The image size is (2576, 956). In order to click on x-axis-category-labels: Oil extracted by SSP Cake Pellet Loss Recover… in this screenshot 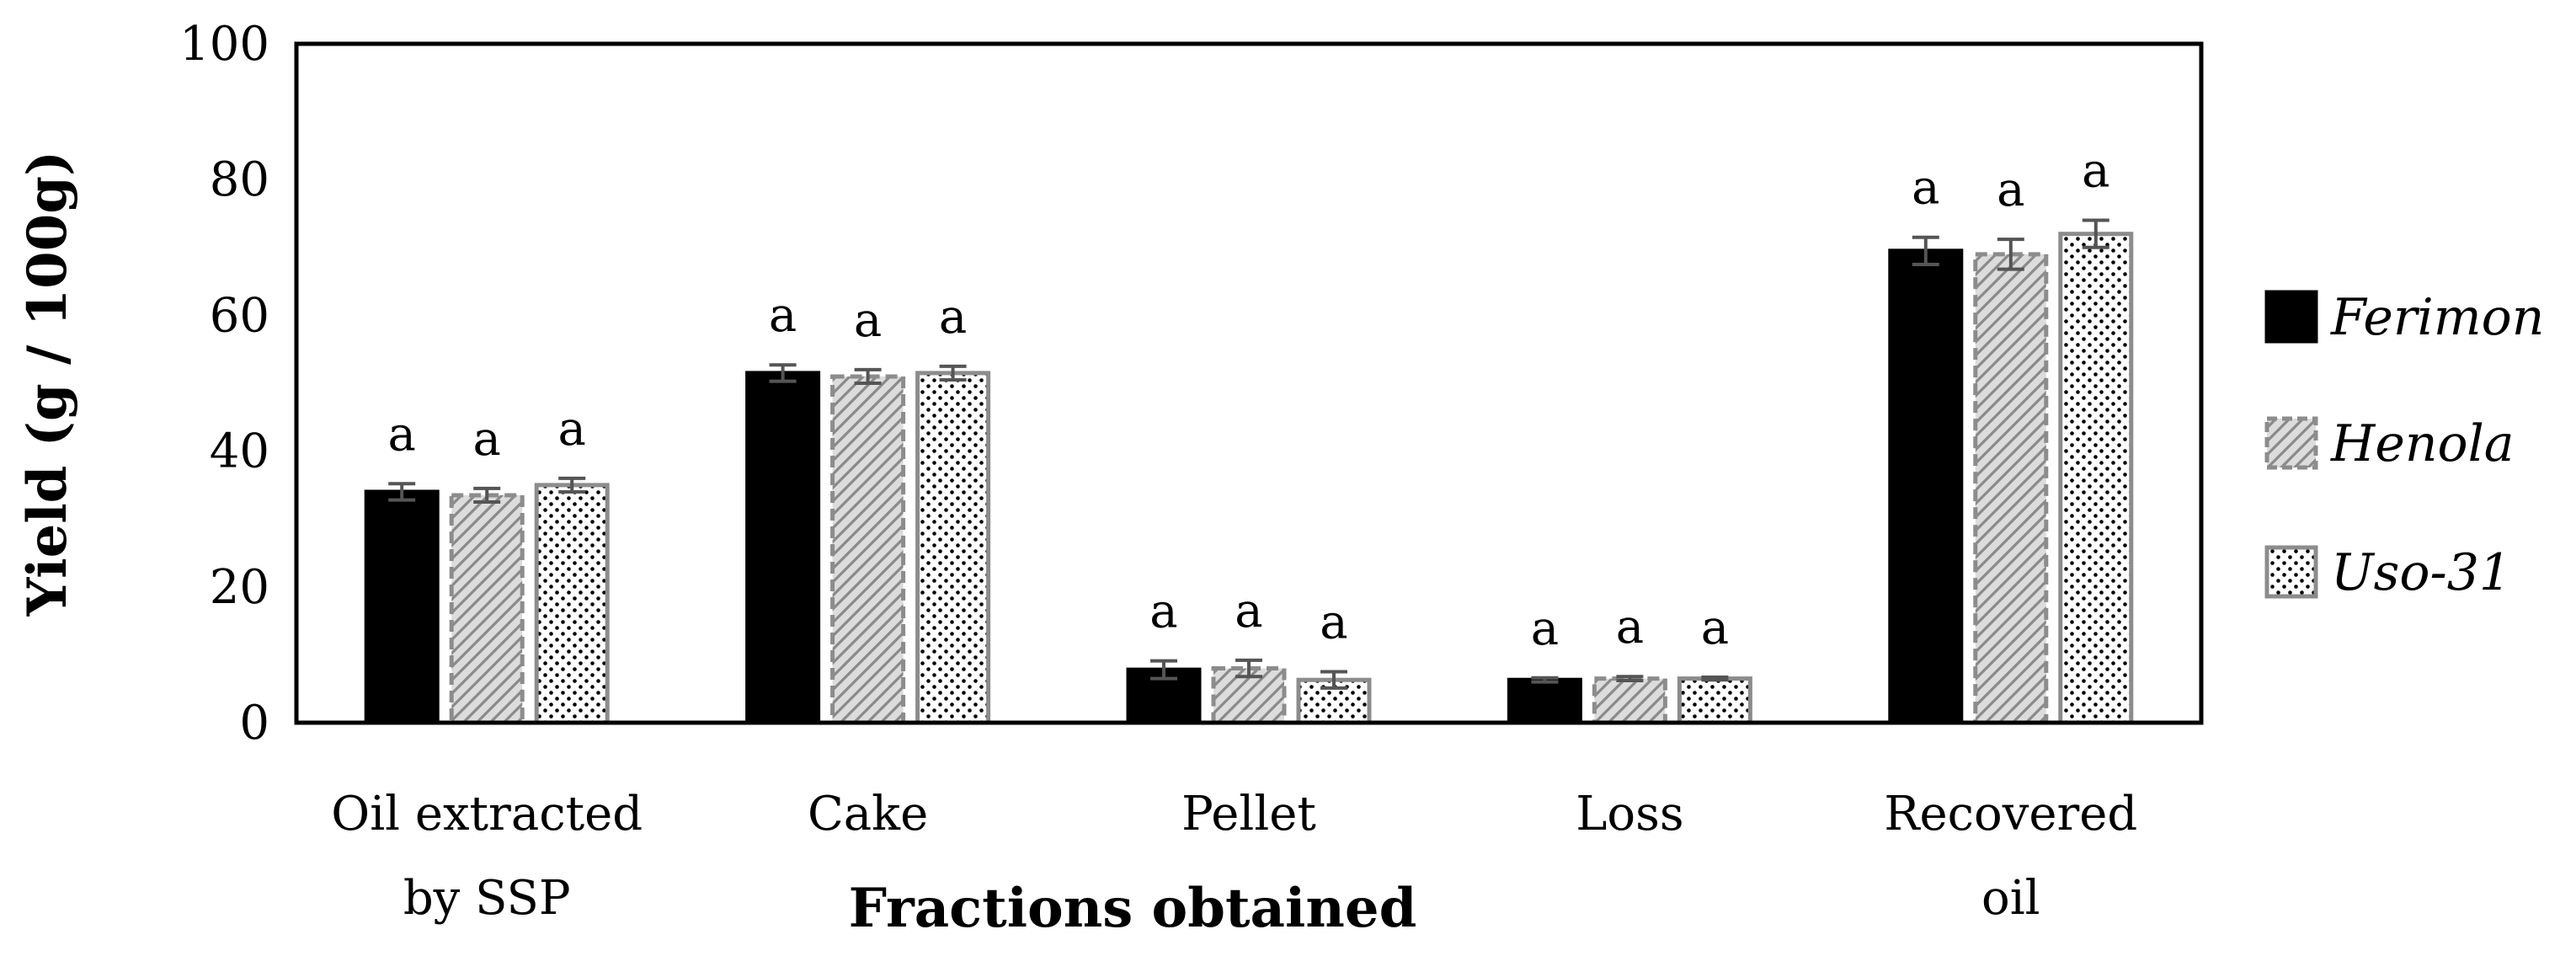, I will do `click(1234, 856)`.